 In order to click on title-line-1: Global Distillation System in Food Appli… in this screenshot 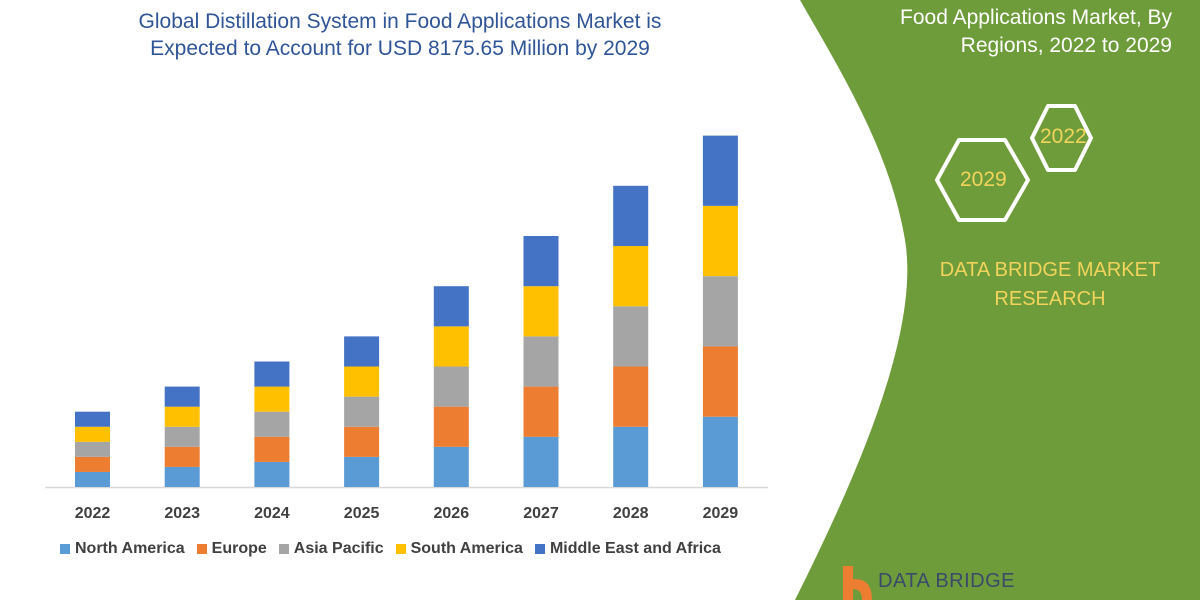, I will do `click(400, 21)`.